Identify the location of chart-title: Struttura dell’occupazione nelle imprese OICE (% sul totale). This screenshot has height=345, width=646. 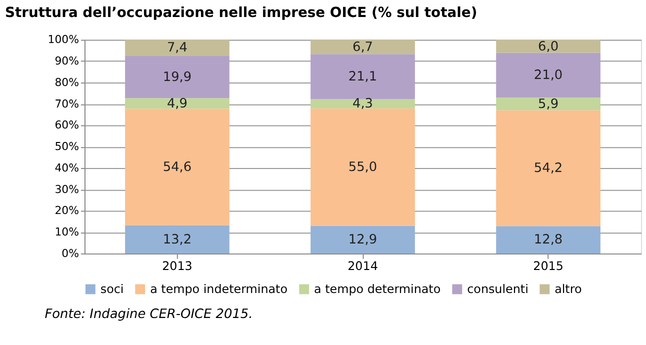
(241, 12).